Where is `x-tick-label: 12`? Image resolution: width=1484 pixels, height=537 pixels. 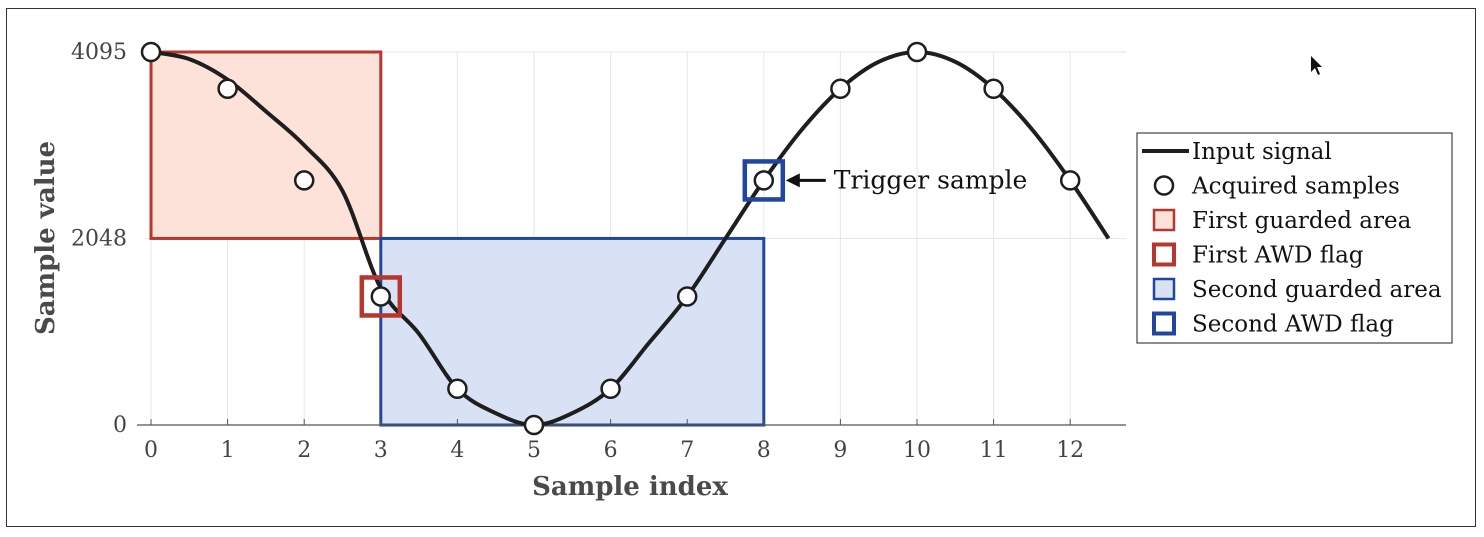 x-tick-label: 12 is located at coordinates (1070, 450).